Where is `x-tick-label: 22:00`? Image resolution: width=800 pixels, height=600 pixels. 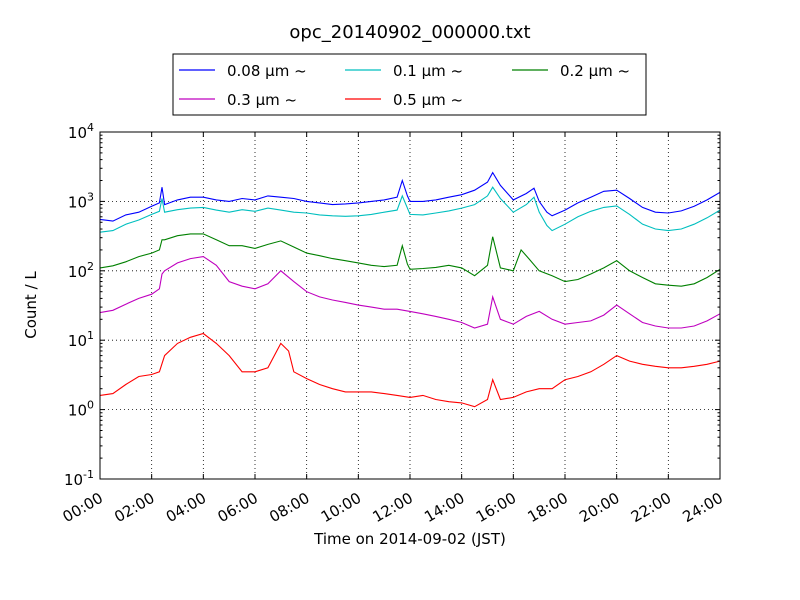
x-tick-label: 22:00 is located at coordinates (651, 507).